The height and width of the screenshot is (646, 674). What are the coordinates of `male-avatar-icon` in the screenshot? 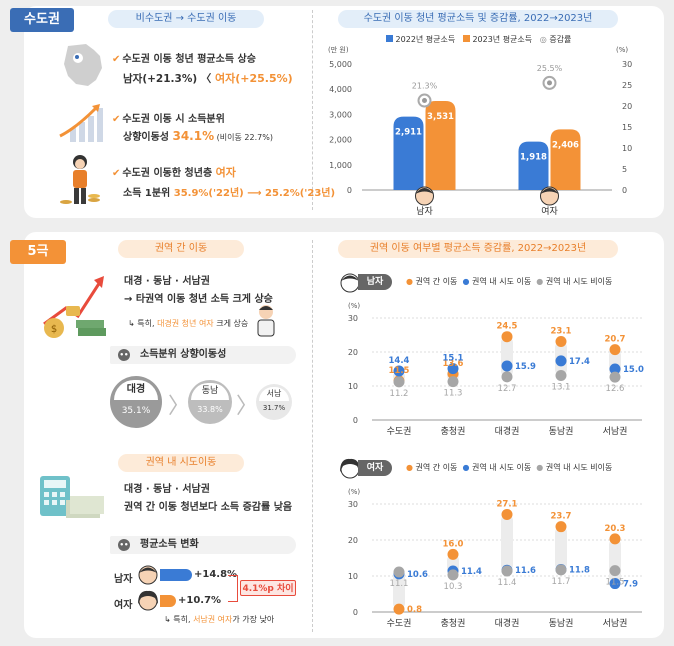 It's located at (350, 283).